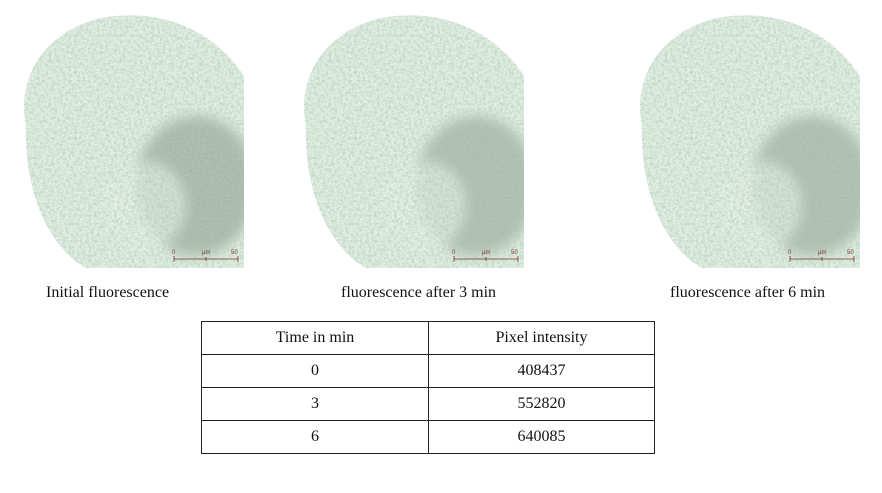 This screenshot has width=882, height=493. What do you see at coordinates (315, 371) in the screenshot?
I see `cell-time: 0` at bounding box center [315, 371].